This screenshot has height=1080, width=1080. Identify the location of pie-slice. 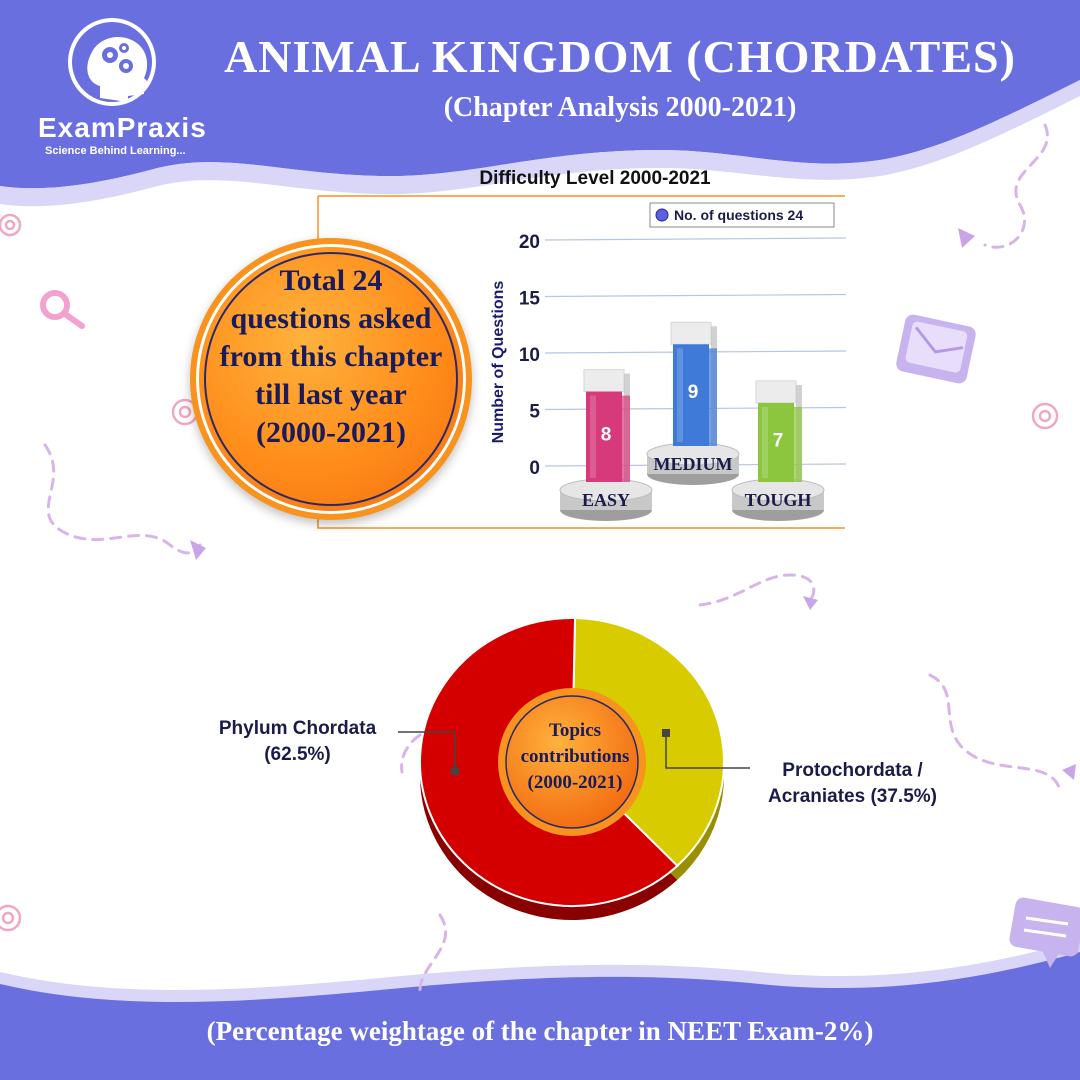
(647, 742).